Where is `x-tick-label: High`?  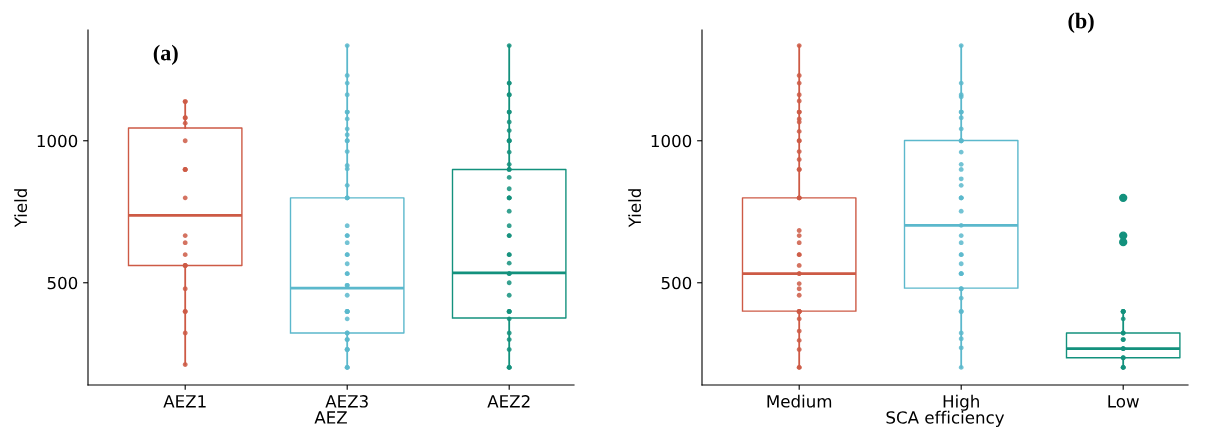 x-tick-label: High is located at coordinates (961, 402).